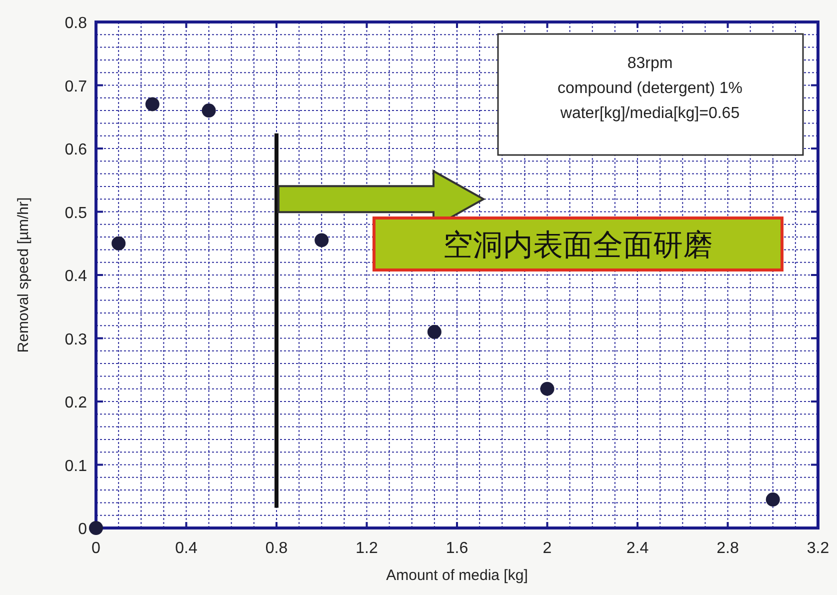 The image size is (837, 595). Describe the element at coordinates (547, 548) in the screenshot. I see `x-tick-label: 2` at that location.